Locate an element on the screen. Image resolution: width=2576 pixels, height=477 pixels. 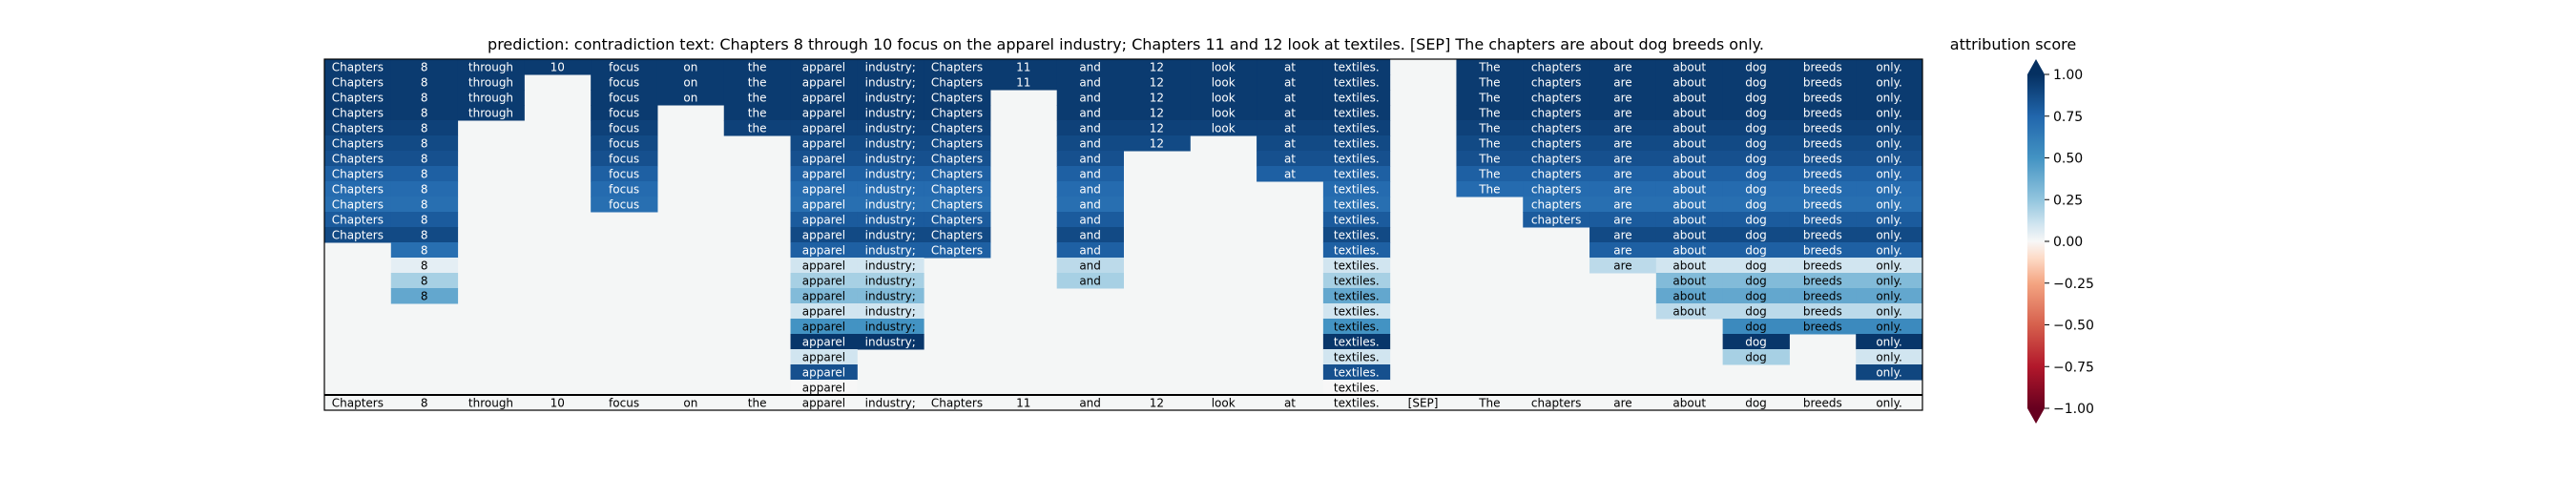
heatmap-cell-label: at is located at coordinates (1290, 113).